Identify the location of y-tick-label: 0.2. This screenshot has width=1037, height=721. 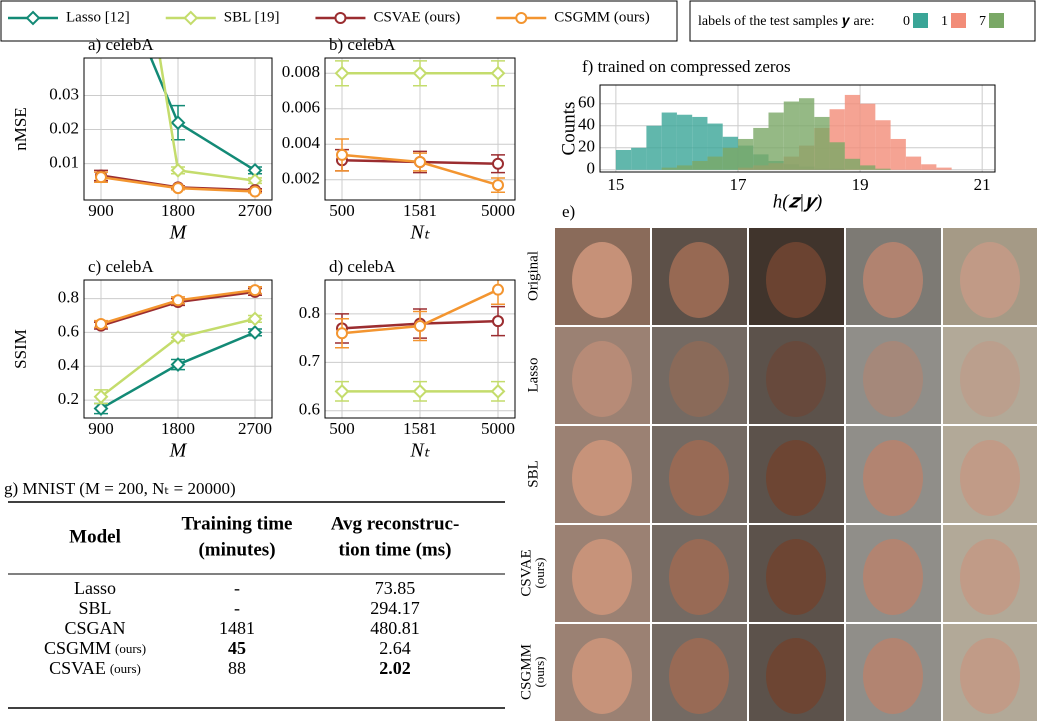
(68, 398).